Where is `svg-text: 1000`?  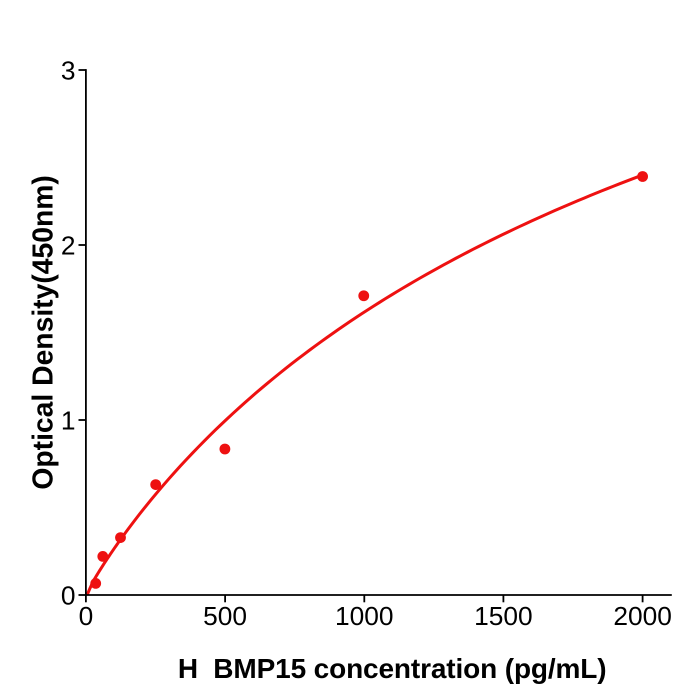 svg-text: 1000 is located at coordinates (364, 616).